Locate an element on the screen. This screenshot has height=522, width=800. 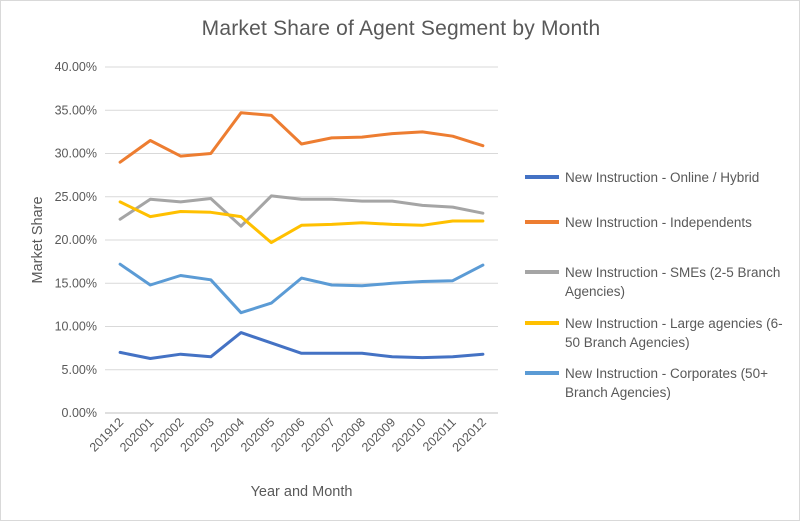
y-tick-label: 30.00% is located at coordinates (76, 154).